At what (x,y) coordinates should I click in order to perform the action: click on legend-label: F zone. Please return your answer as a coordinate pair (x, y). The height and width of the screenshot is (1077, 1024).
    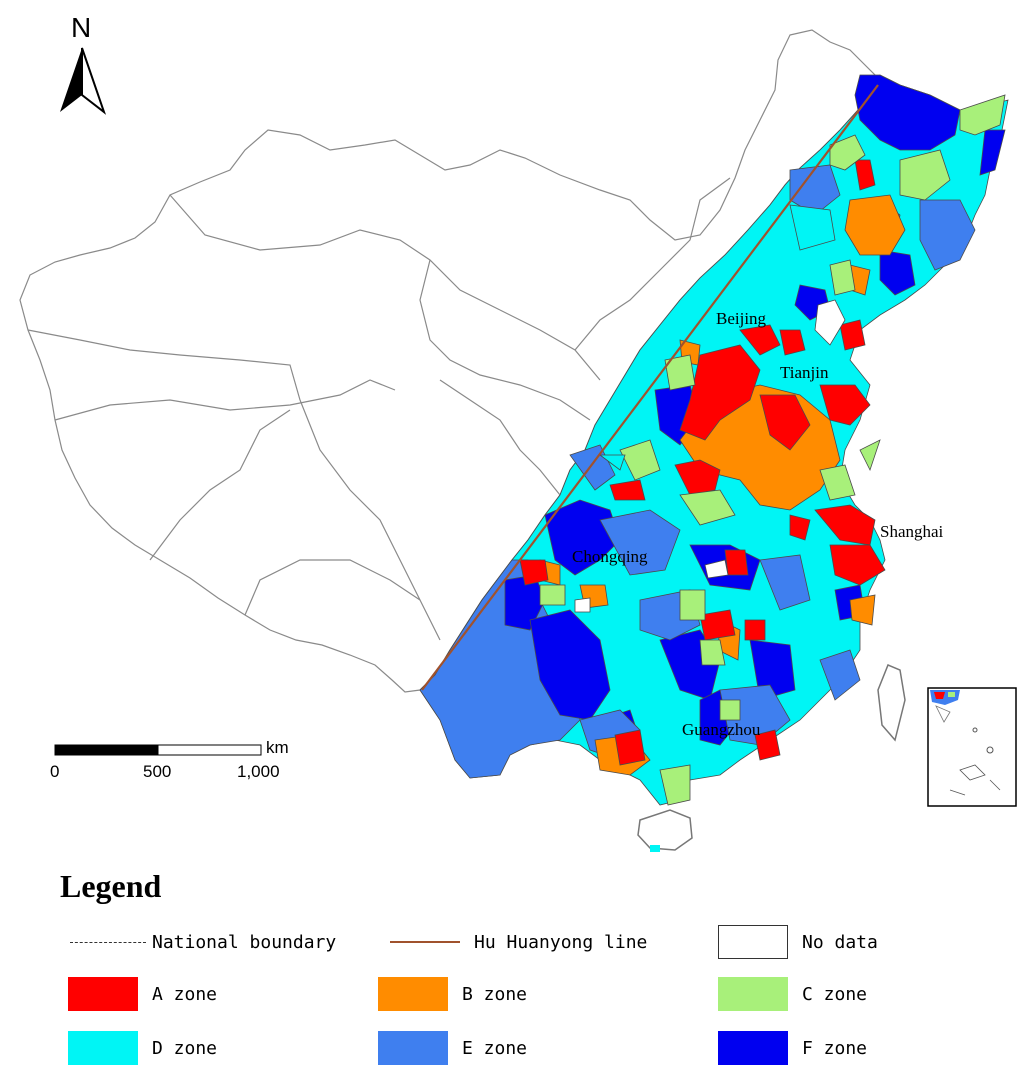
    Looking at the image, I should click on (835, 1048).